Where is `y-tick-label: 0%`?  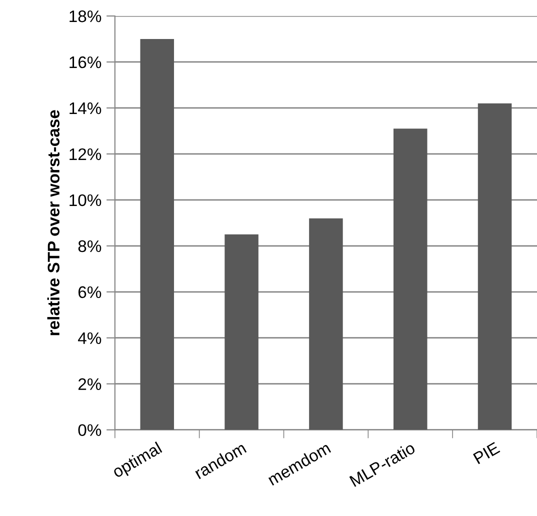
y-tick-label: 0% is located at coordinates (90, 430).